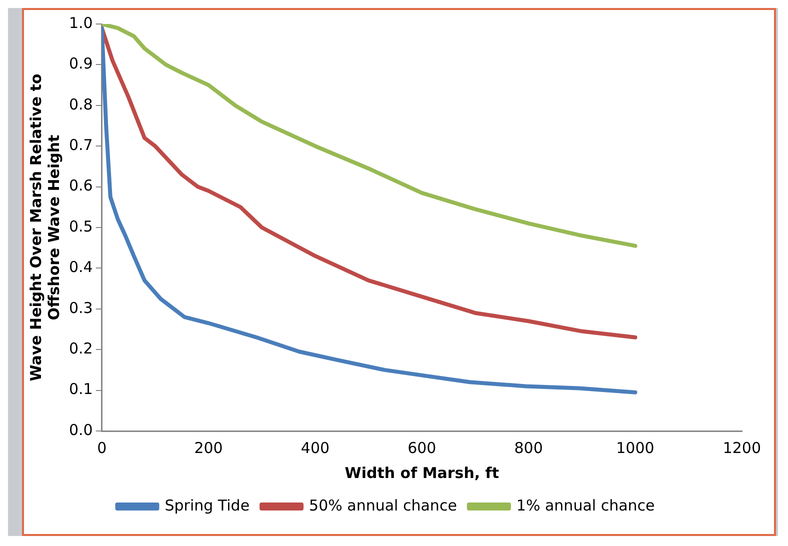 The width and height of the screenshot is (788, 546). What do you see at coordinates (80, 23) in the screenshot?
I see `y-tick-label: 1.0` at bounding box center [80, 23].